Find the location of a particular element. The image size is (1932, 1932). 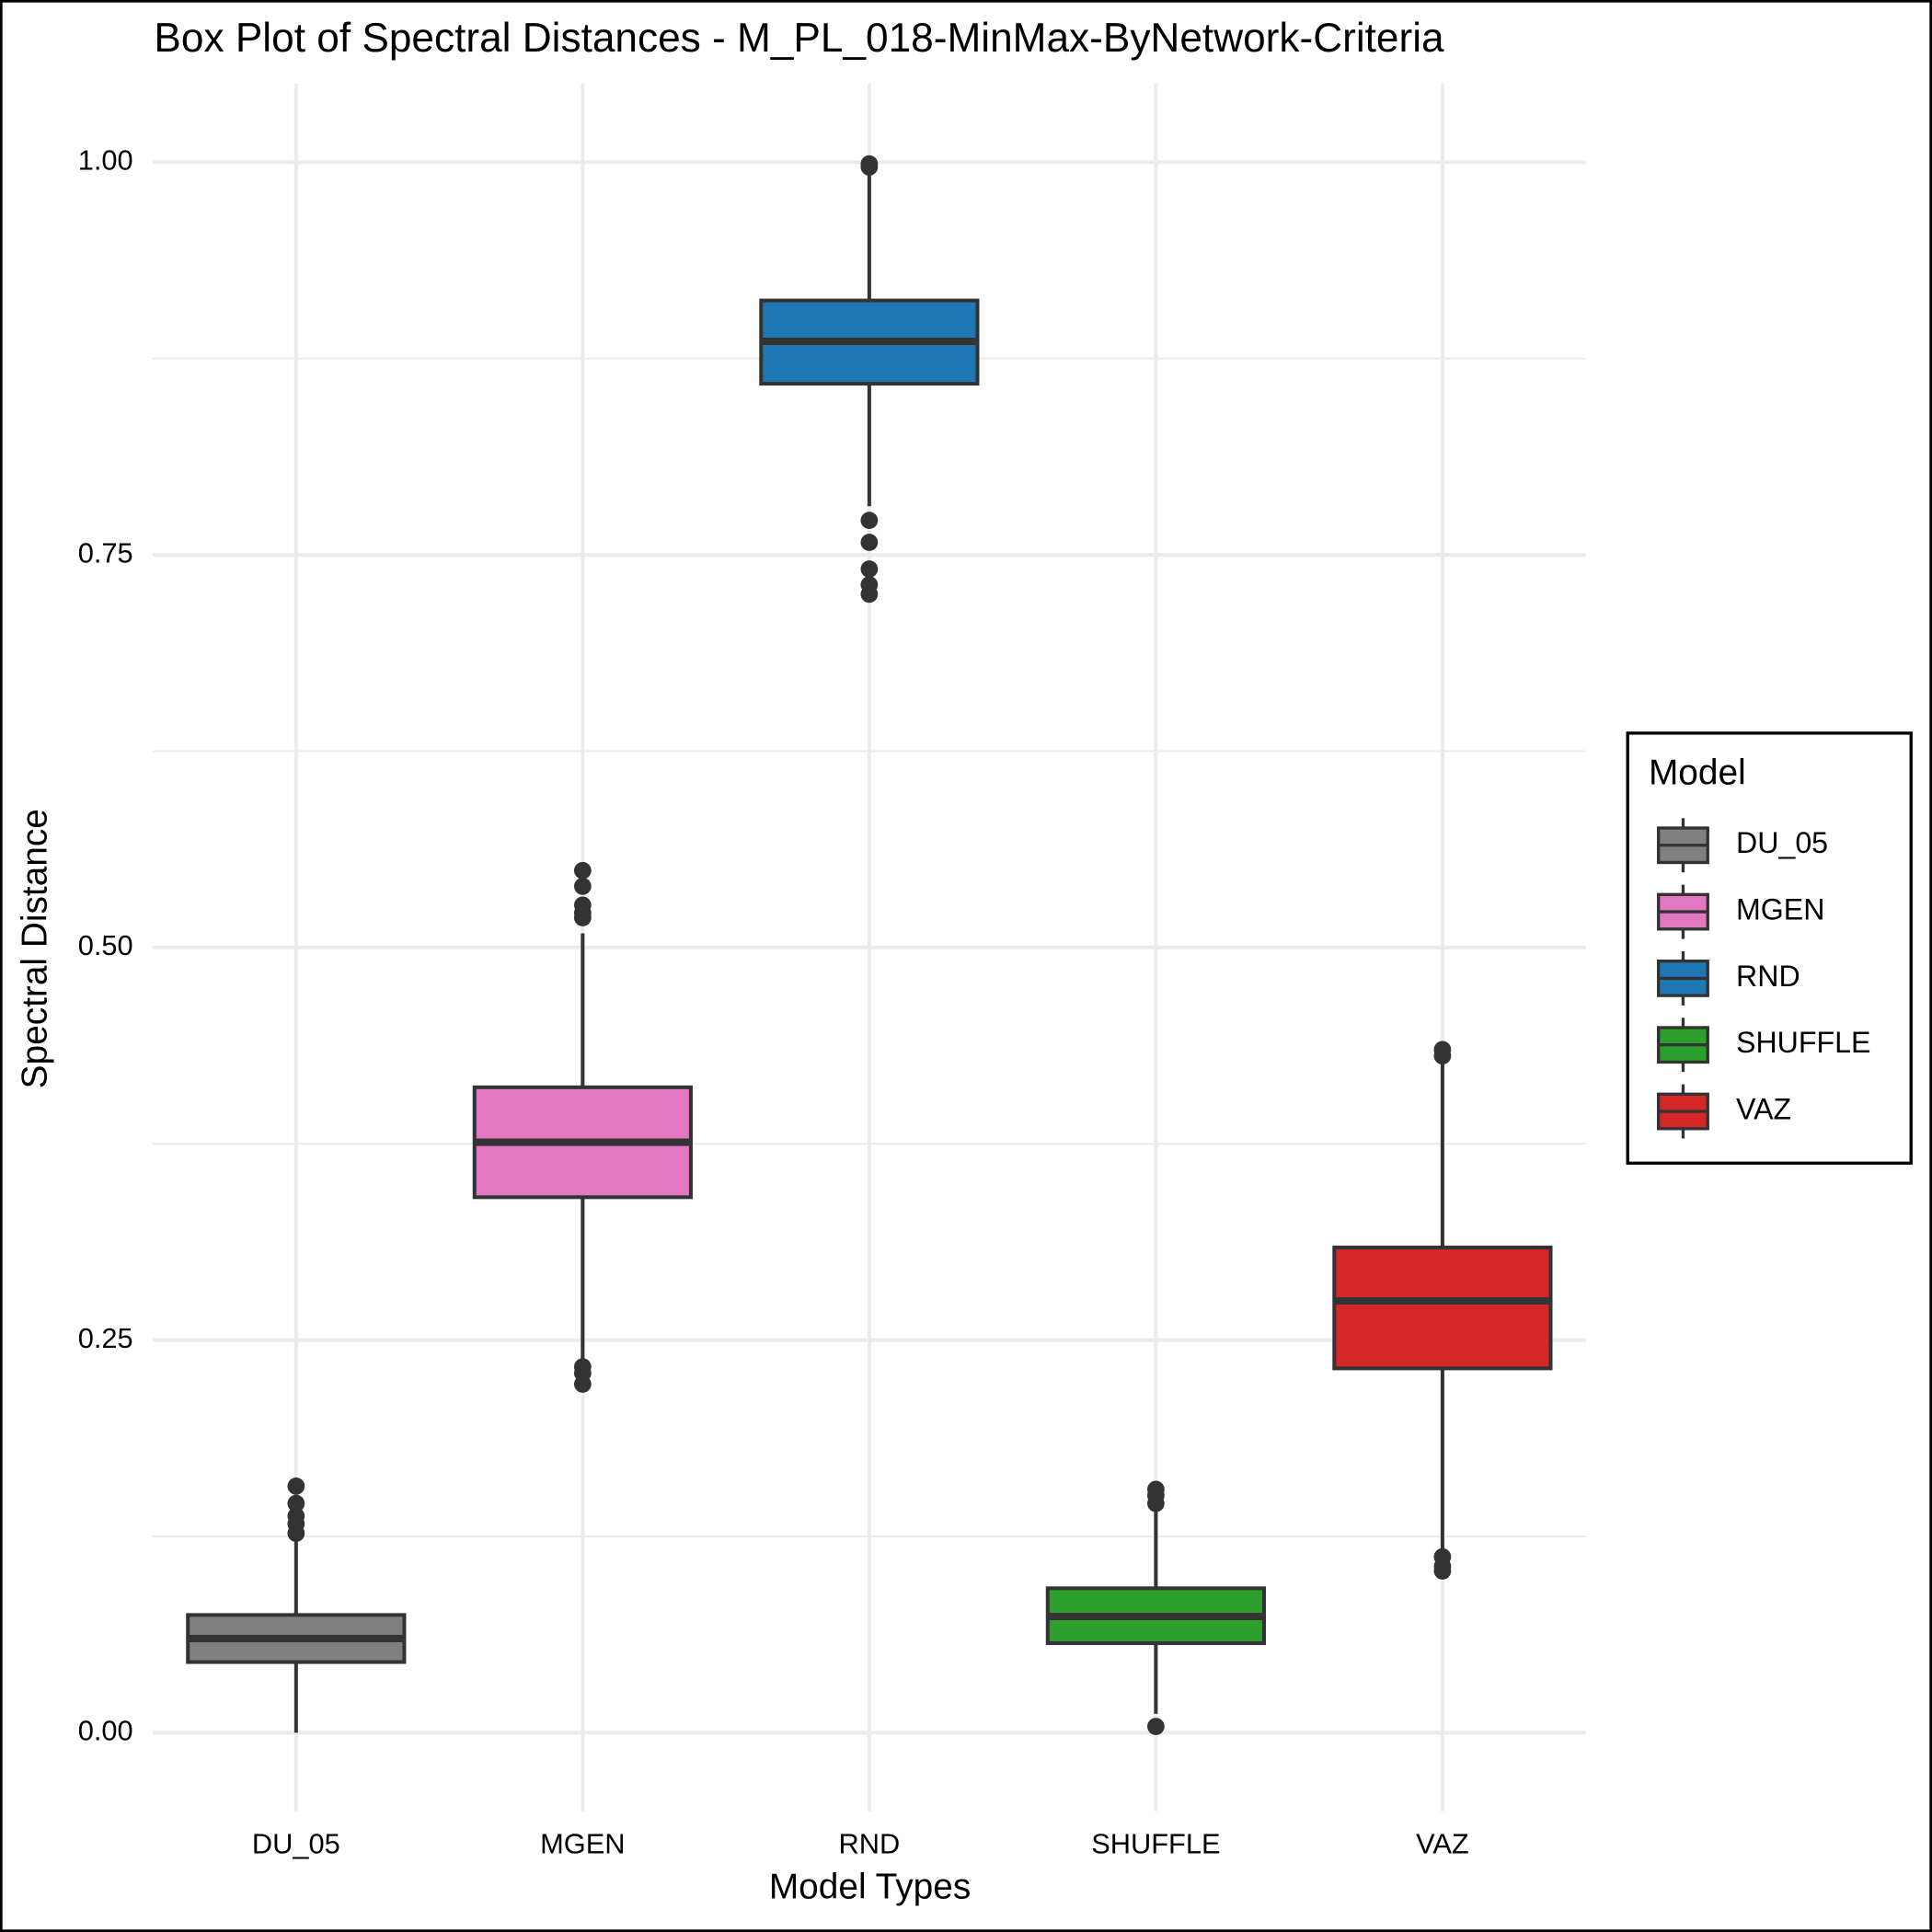

y-tick-label: 0.25 is located at coordinates (105, 1338).